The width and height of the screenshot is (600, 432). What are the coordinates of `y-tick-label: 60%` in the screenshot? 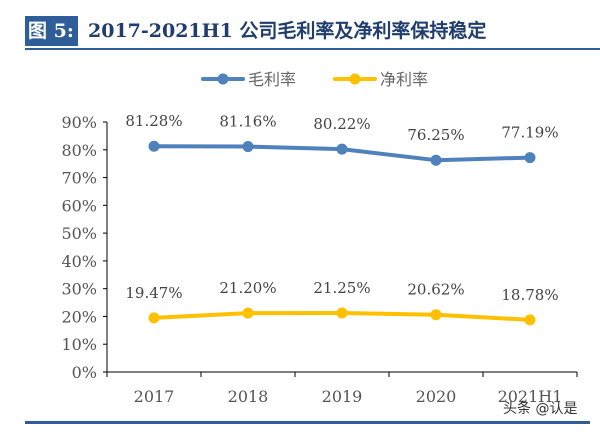 It's located at (79, 205).